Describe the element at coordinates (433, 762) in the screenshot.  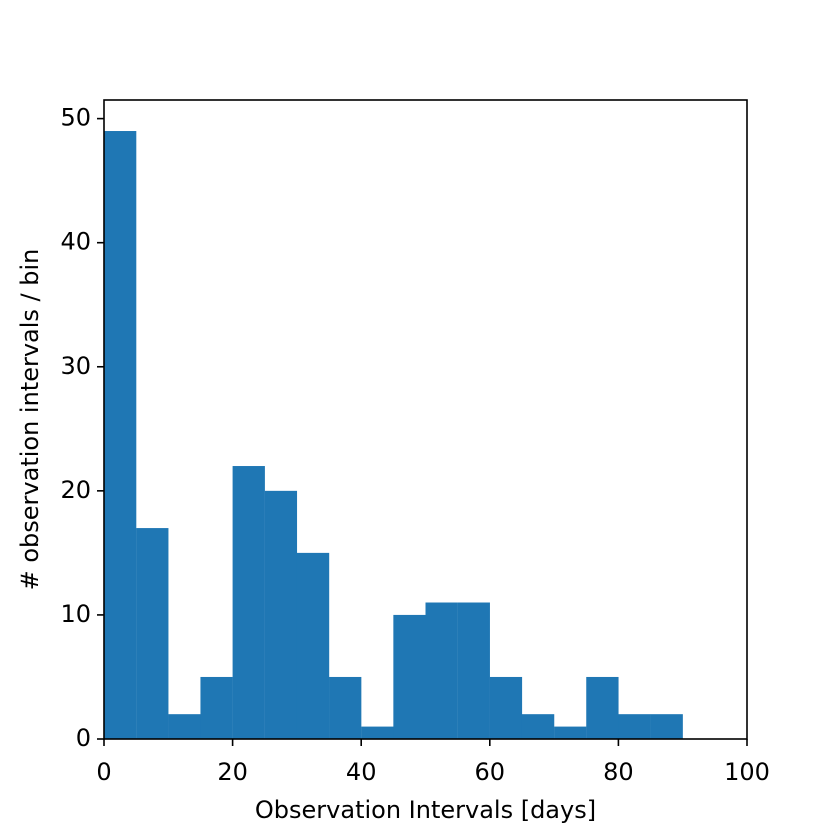
I see `x-axis-ticks: 0 20 40 60 80 100` at that location.